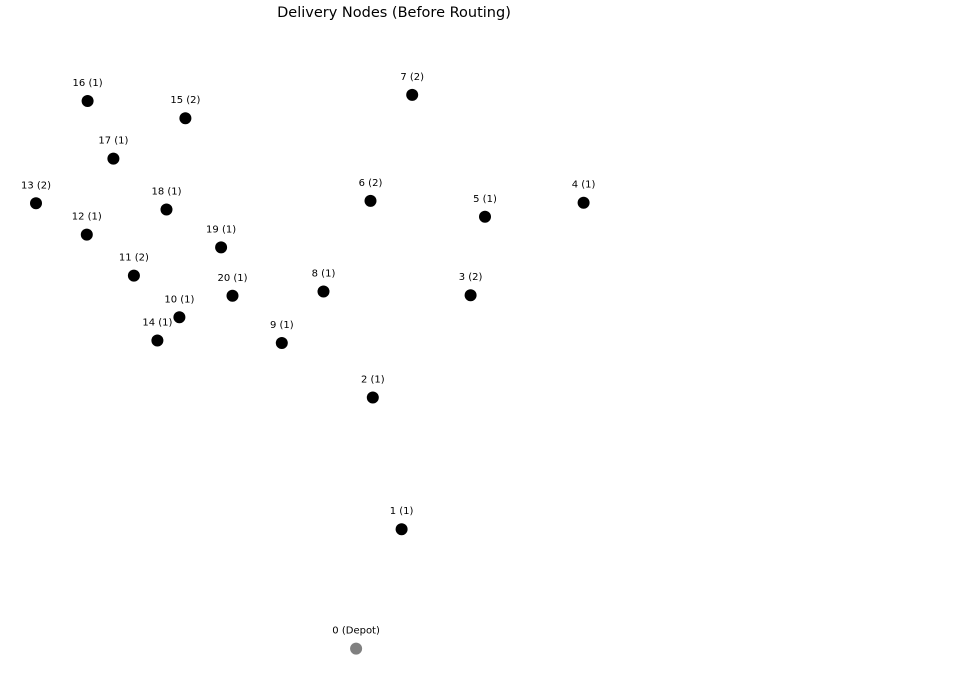 The width and height of the screenshot is (977, 678). Describe the element at coordinates (36, 185) in the screenshot. I see `node-label: 13 (2)` at that location.